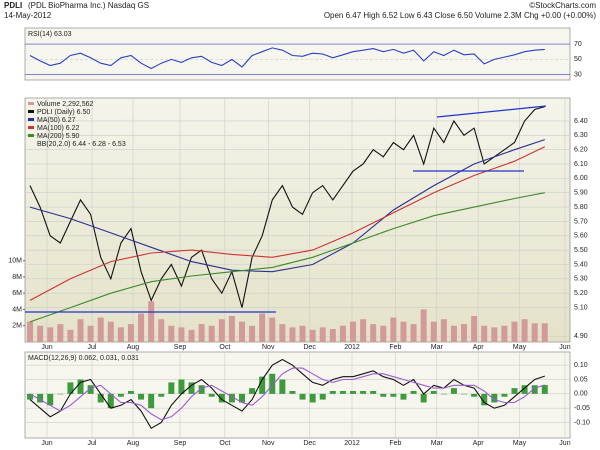  I want to click on x-tick-label: Oct, so click(224, 443).